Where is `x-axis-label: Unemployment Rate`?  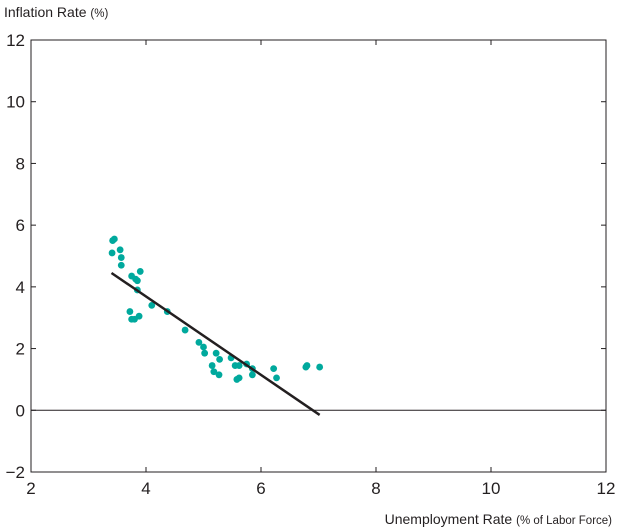 x-axis-label: Unemployment Rate is located at coordinates (448, 519).